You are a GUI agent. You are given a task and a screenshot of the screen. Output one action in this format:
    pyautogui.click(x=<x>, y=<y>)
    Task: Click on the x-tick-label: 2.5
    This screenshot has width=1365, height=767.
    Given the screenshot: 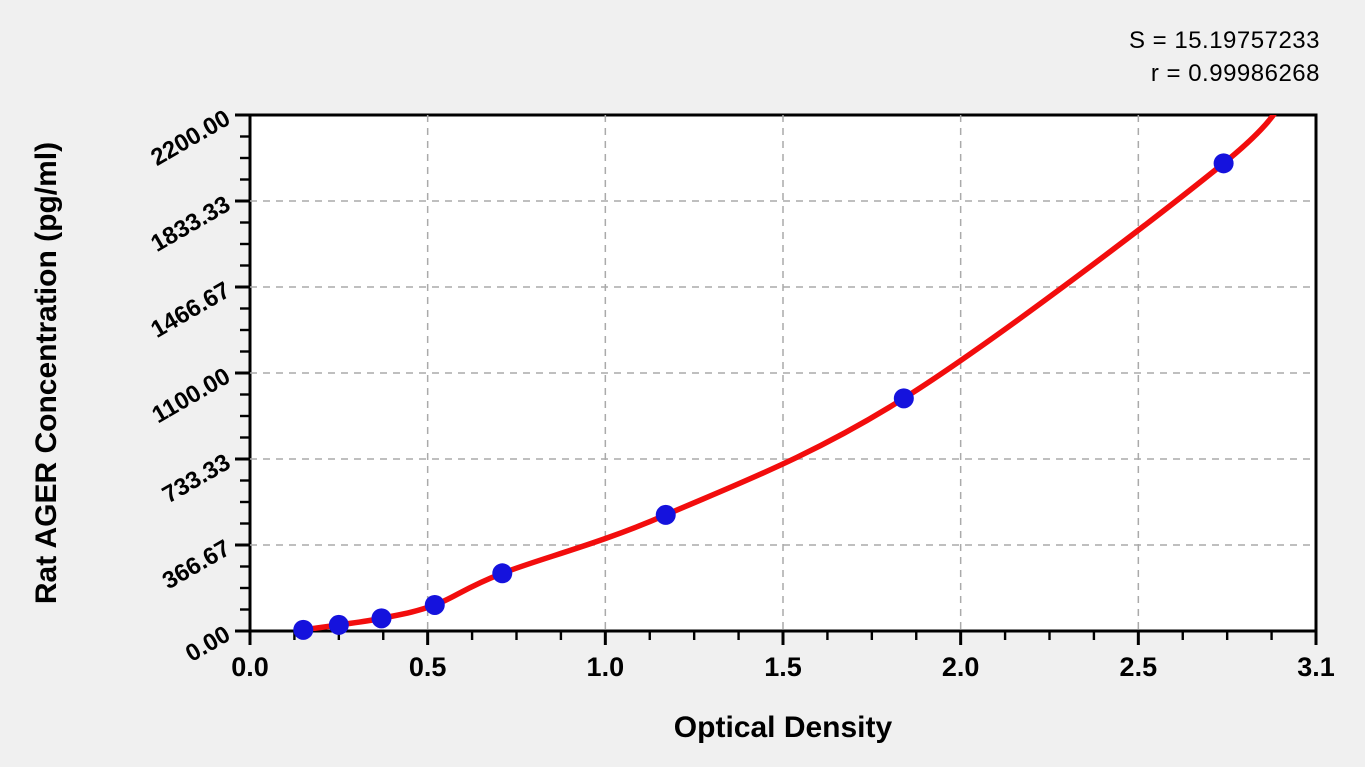 What is the action you would take?
    pyautogui.click(x=1139, y=667)
    